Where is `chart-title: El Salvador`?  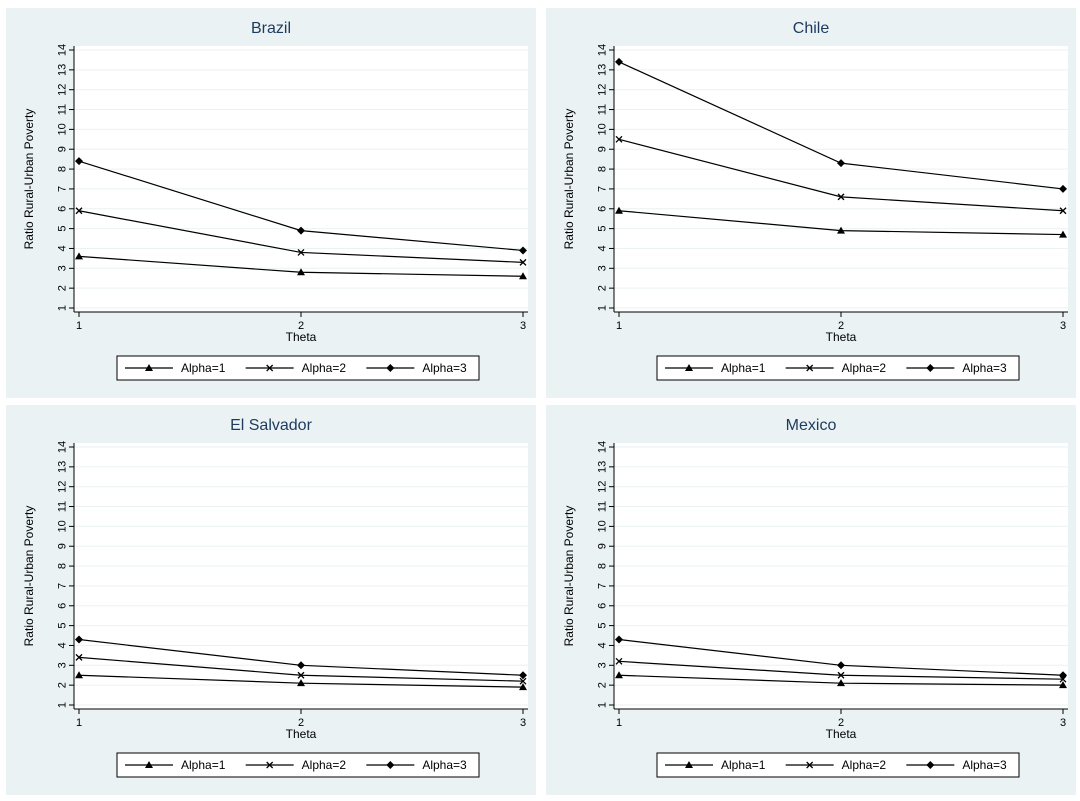 chart-title: El Salvador is located at coordinates (271, 425).